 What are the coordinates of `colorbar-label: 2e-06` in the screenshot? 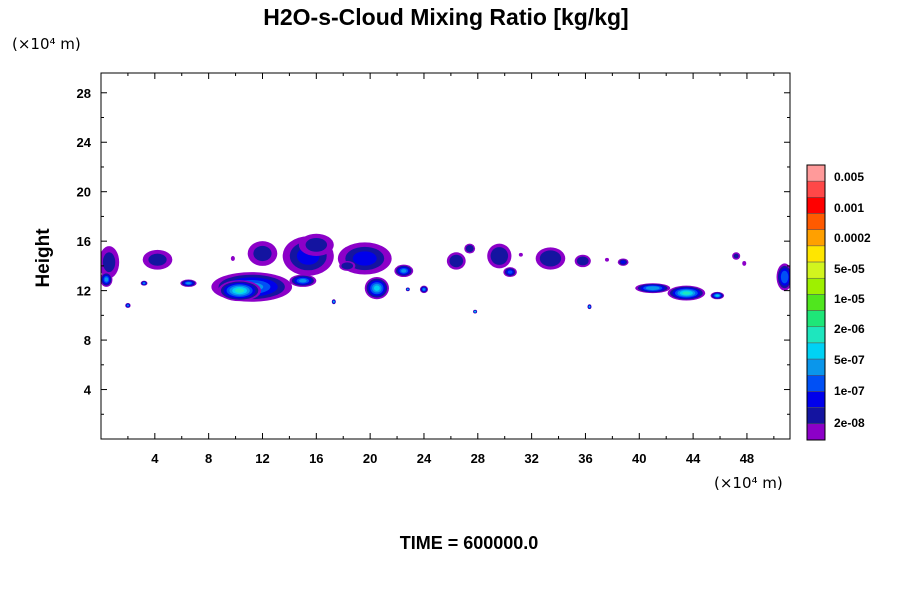 It's located at (849, 329).